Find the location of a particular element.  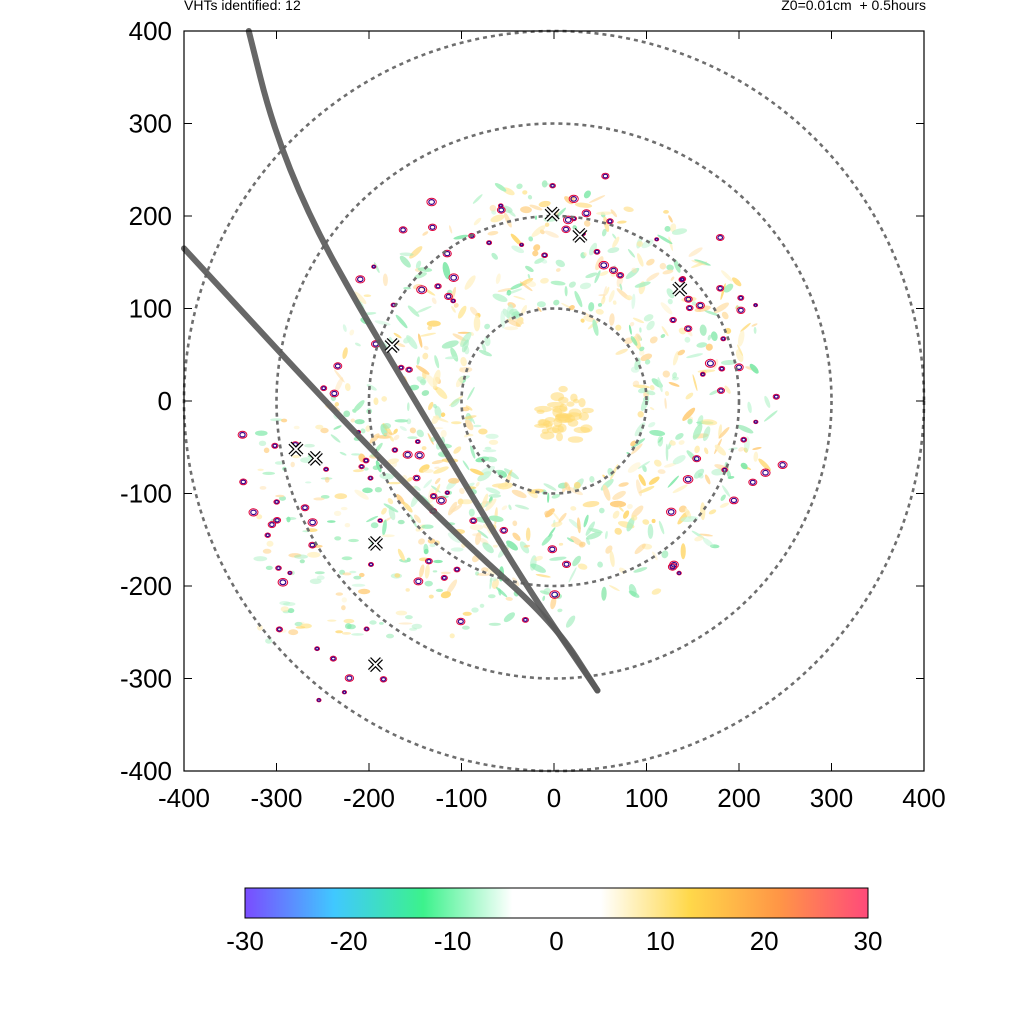

x-tick-label: 100 is located at coordinates (646, 798).